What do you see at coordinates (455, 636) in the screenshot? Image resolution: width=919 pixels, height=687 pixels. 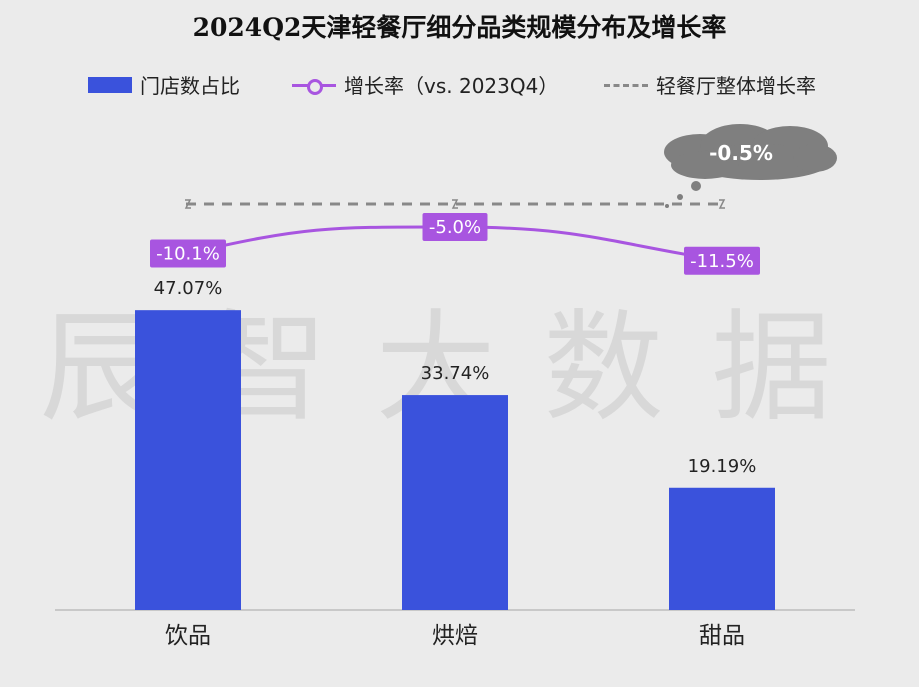 I see `category-label: 烘焙` at bounding box center [455, 636].